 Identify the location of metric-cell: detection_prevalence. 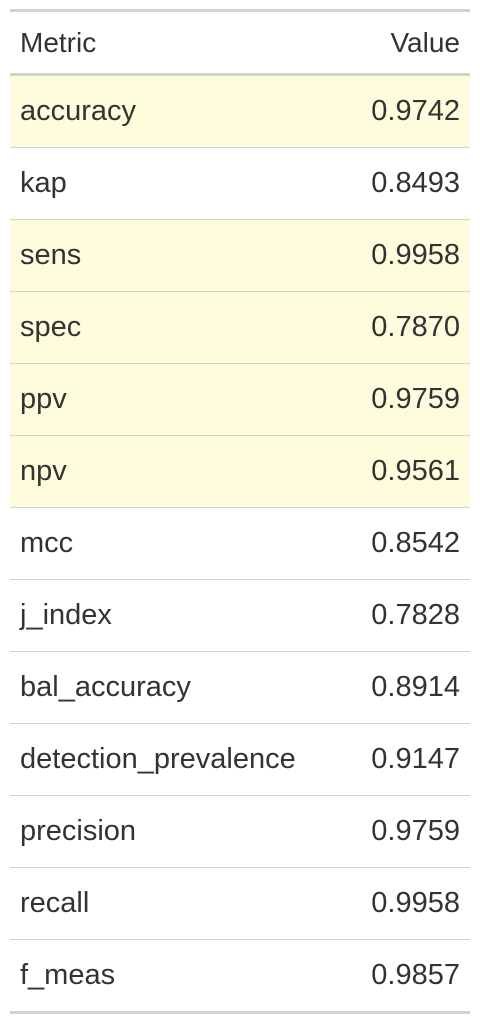
(180, 759).